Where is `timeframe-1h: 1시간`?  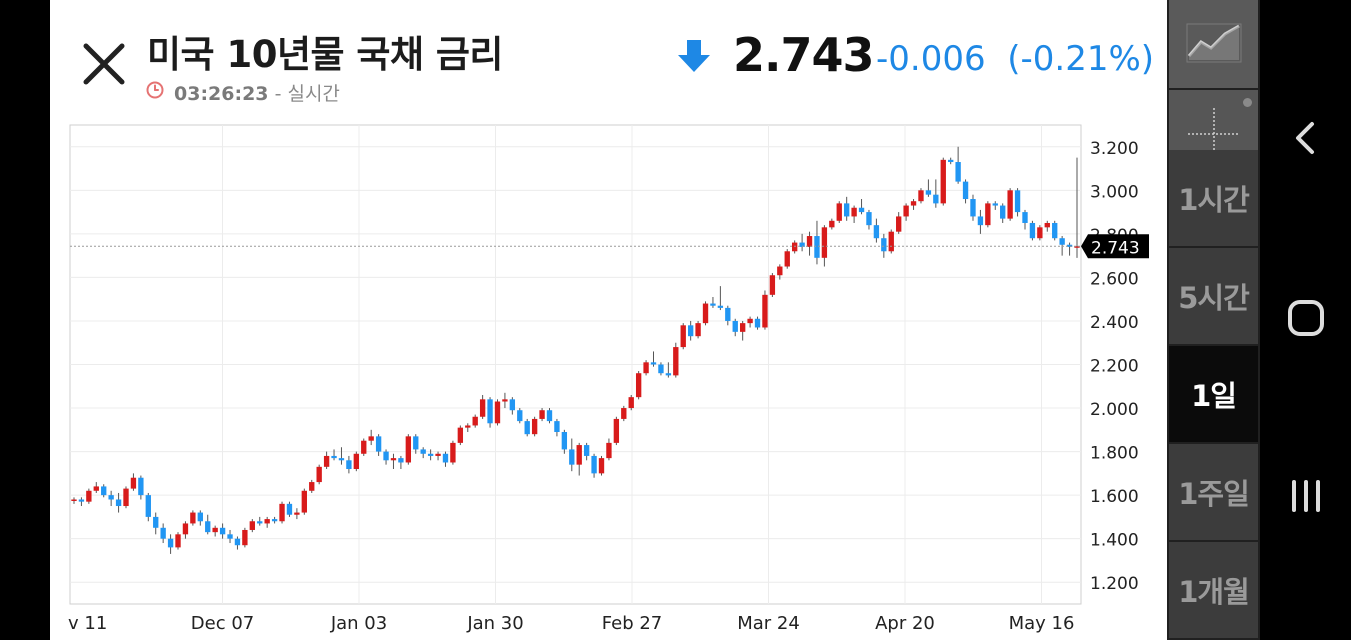
timeframe-1h: 1시간 is located at coordinates (1213, 198).